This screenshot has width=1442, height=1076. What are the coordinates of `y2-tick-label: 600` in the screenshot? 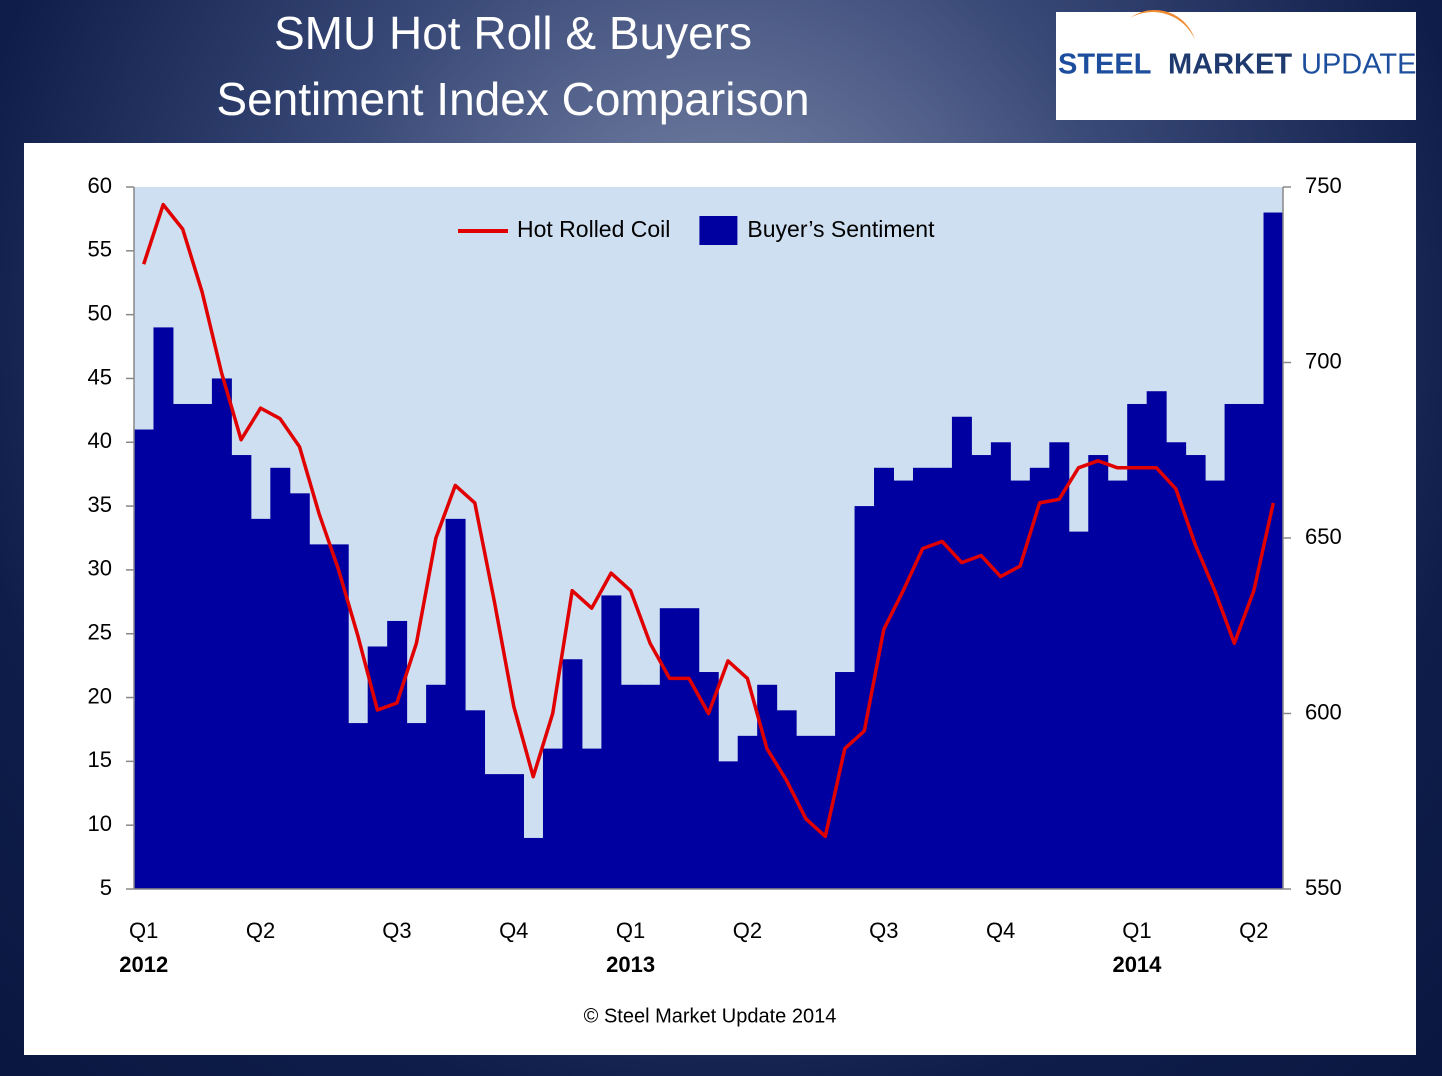 It's located at (1323, 711).